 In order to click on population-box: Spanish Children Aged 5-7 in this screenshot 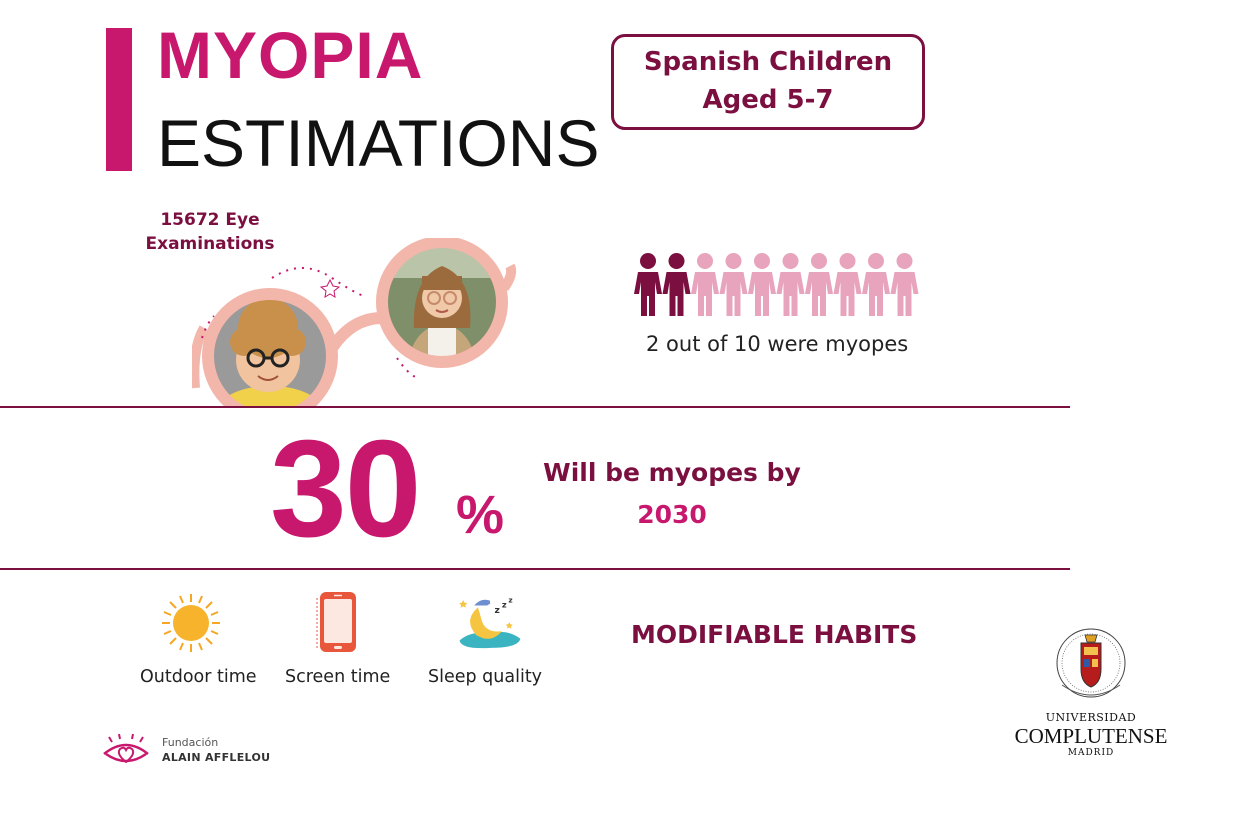, I will do `click(768, 82)`.